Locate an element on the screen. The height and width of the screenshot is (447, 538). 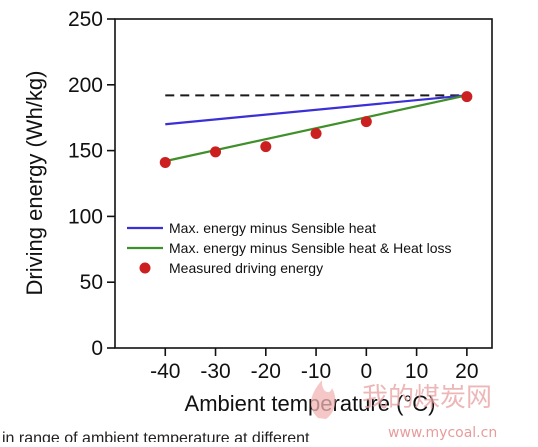
x-tick-label: 10 is located at coordinates (416, 371).